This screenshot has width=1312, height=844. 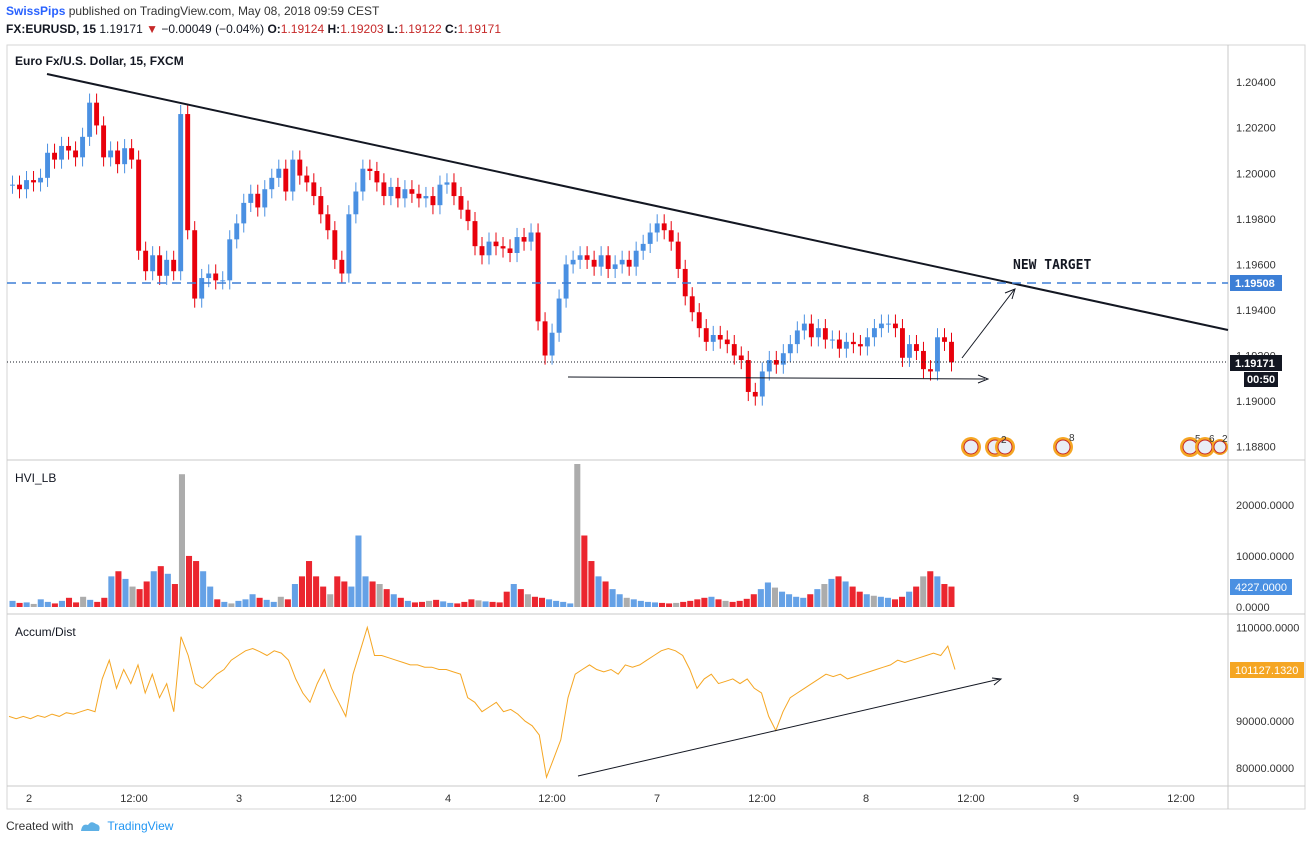 What do you see at coordinates (1261, 587) in the screenshot?
I see `hvi-last-badge` at bounding box center [1261, 587].